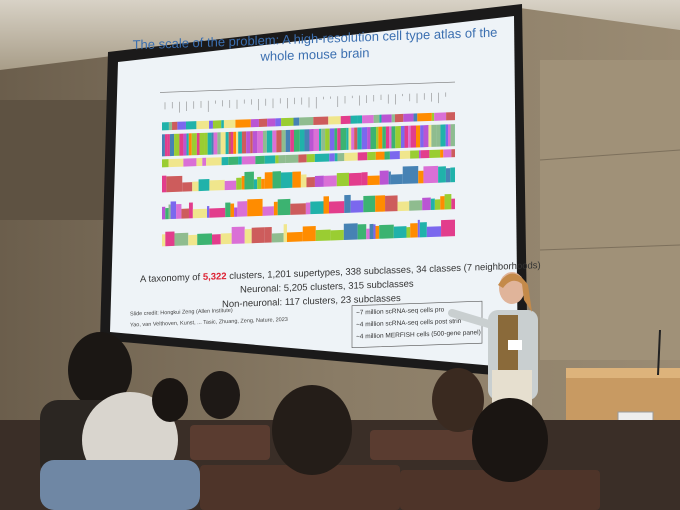  What do you see at coordinates (314, 54) in the screenshot?
I see `slide-title: whole mouse brain` at bounding box center [314, 54].